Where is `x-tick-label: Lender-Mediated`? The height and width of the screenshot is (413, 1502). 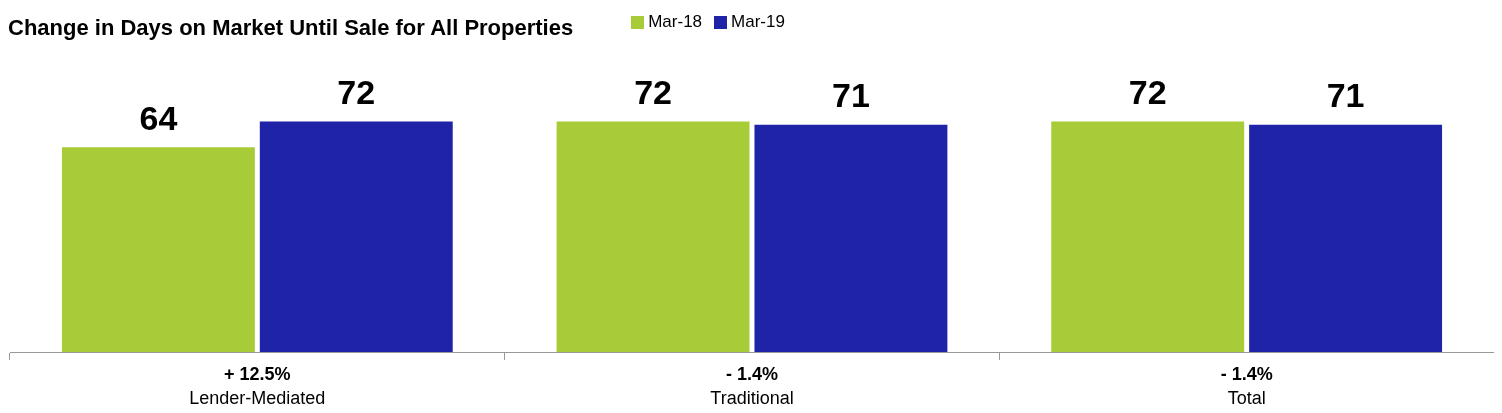 x-tick-label: Lender-Mediated is located at coordinates (257, 397).